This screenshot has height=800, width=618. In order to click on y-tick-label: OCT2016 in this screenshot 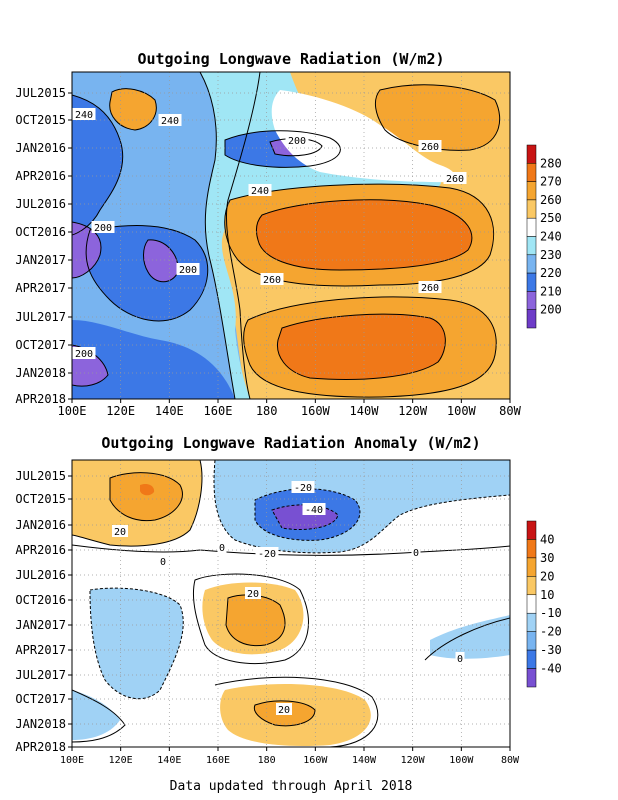, I will do `click(40, 232)`.